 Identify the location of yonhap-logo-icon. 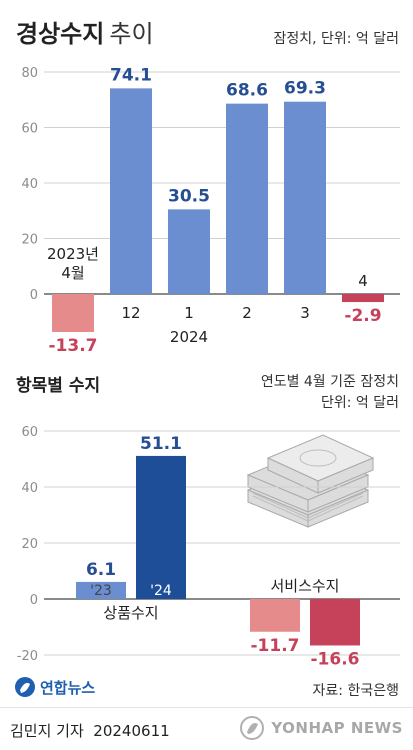
(25, 687).